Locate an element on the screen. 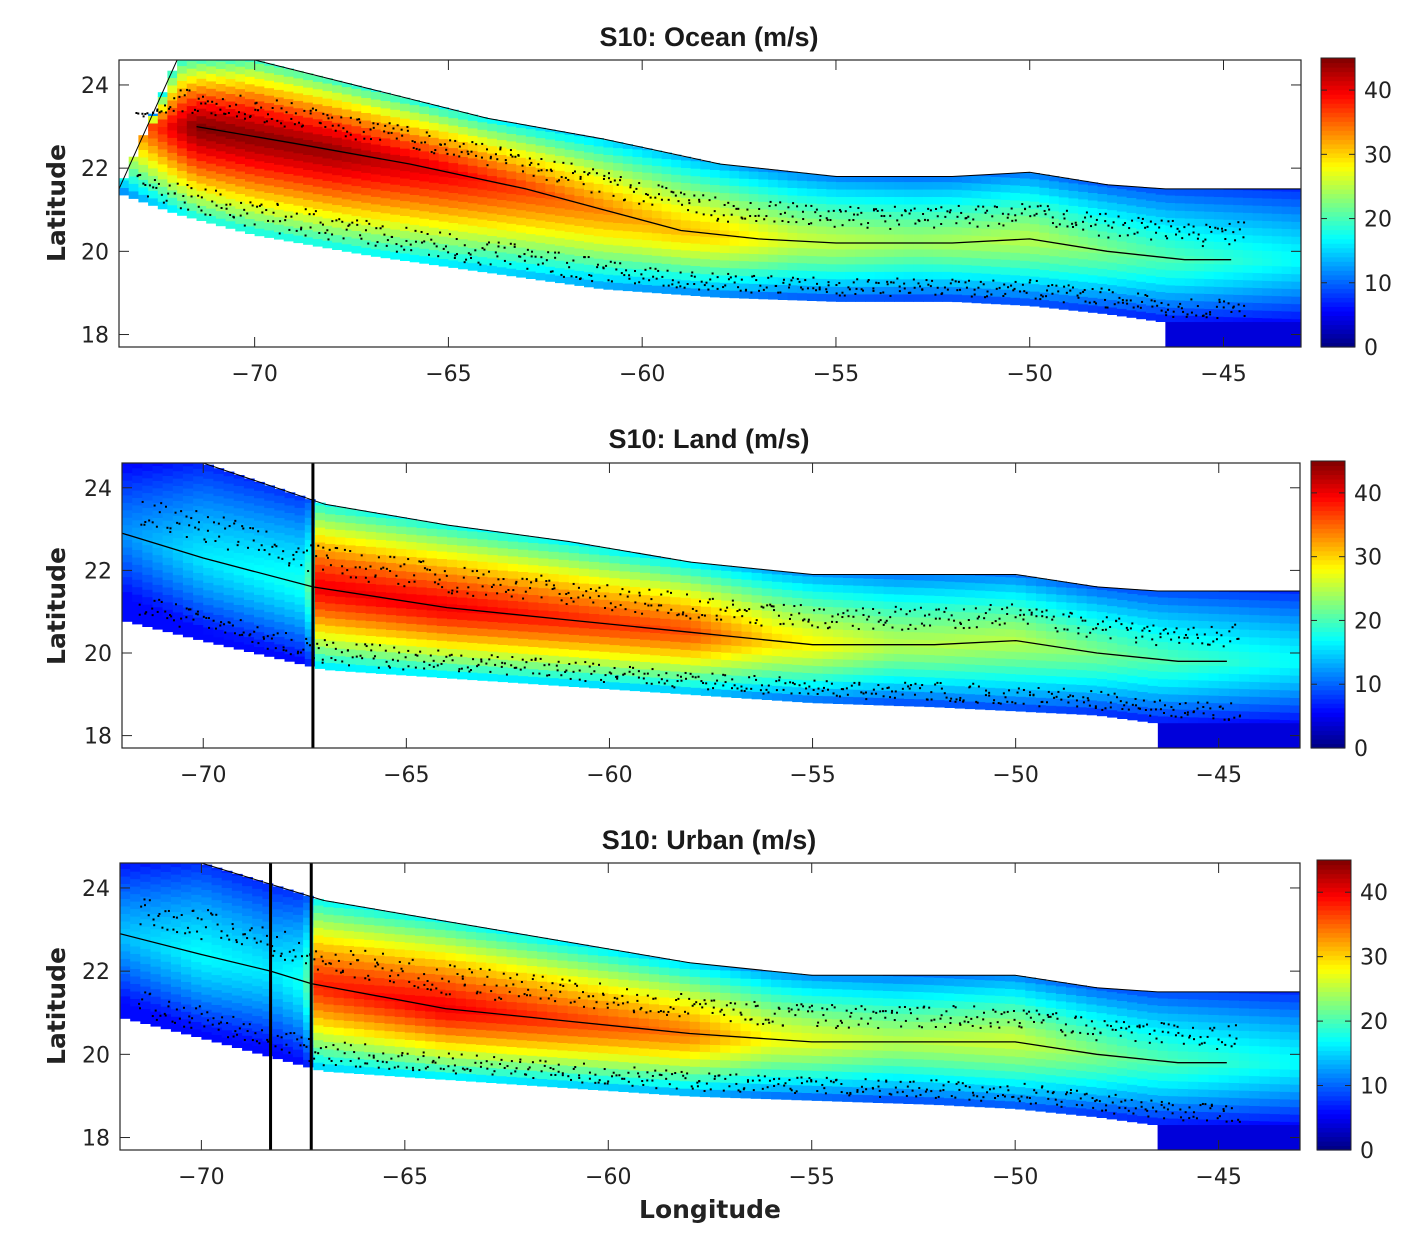 The image size is (1418, 1240). panel-2-title: S10: Land (m/s) is located at coordinates (709, 439).